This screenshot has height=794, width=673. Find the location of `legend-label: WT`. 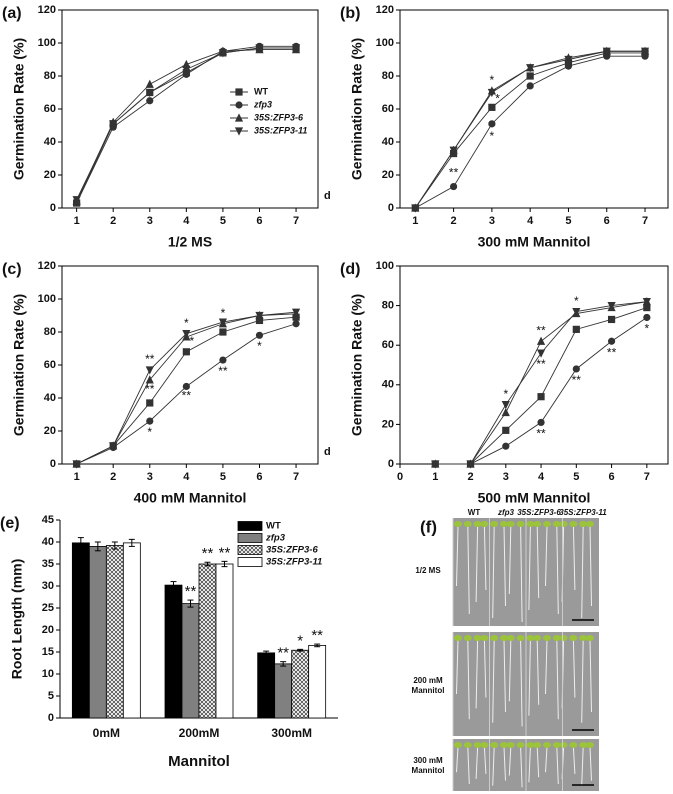

legend-label: WT is located at coordinates (273, 526).